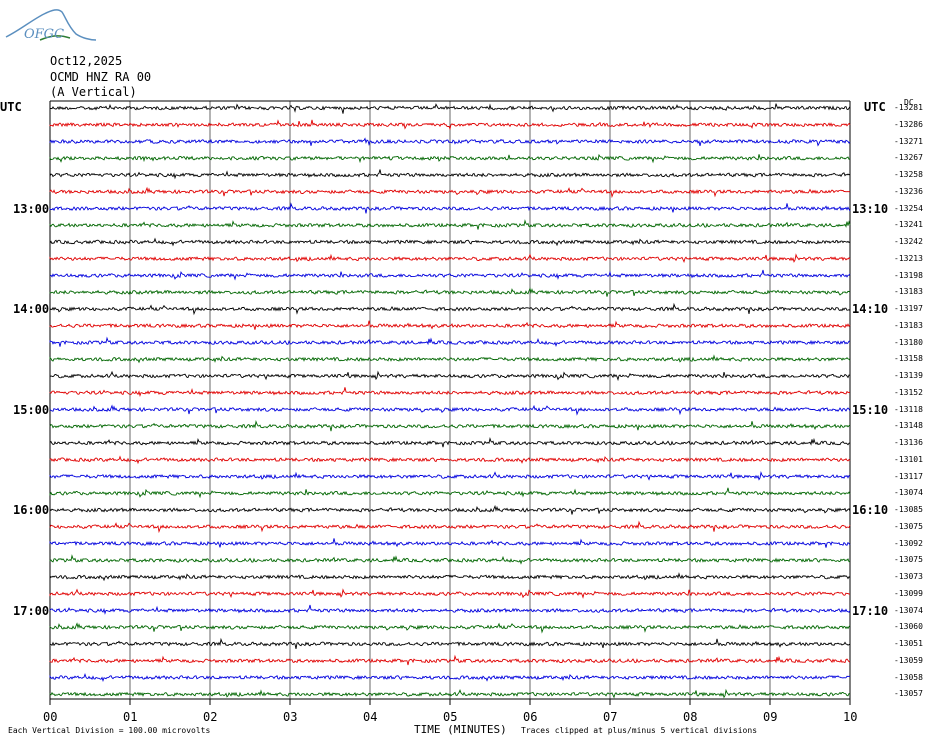 The image size is (930, 744). What do you see at coordinates (870, 510) in the screenshot?
I see `right-hour-label: 16:10` at bounding box center [870, 510].